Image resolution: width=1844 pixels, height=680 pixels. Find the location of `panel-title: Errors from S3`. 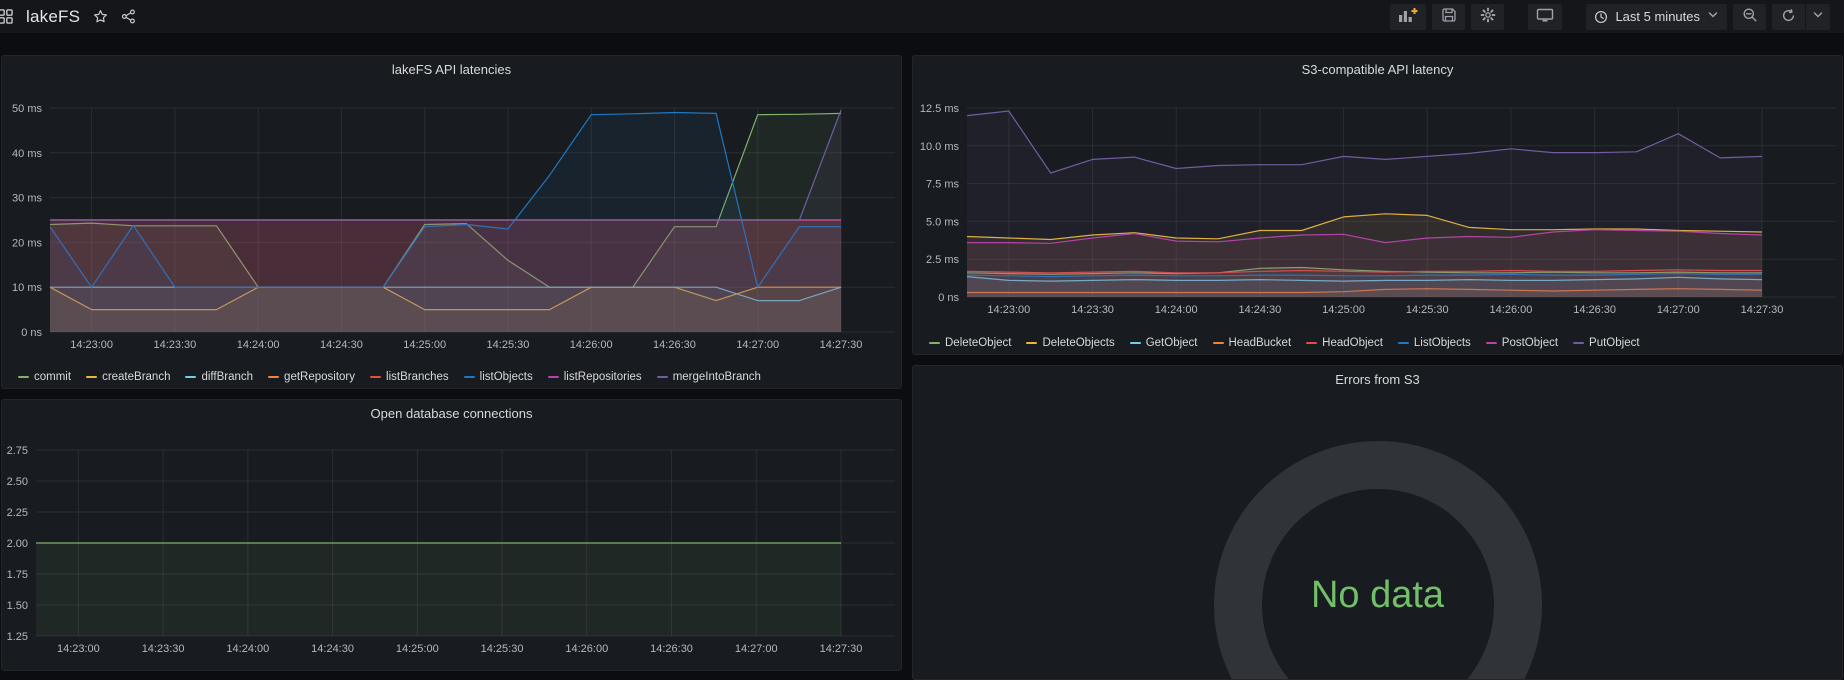

panel-title: Errors from S3 is located at coordinates (1377, 379).